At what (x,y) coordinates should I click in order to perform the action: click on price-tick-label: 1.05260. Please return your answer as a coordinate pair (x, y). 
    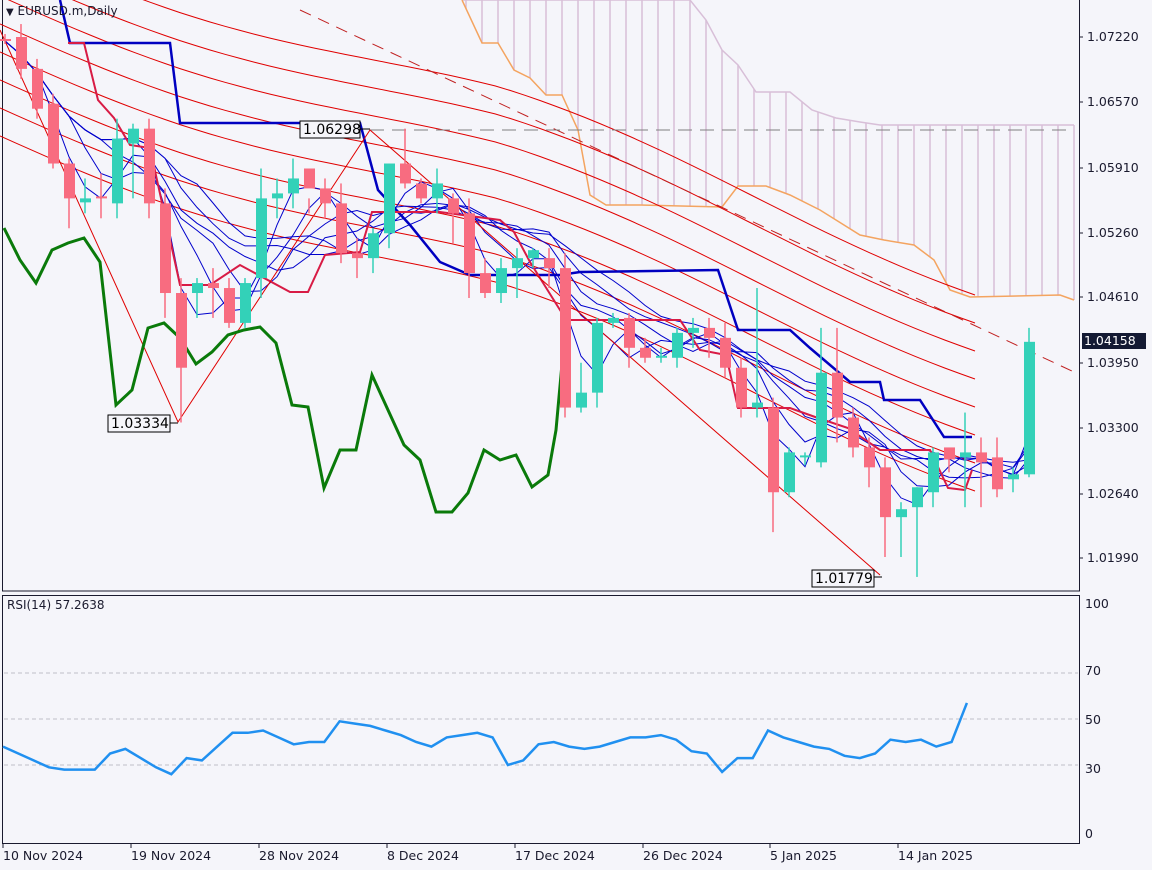
    Looking at the image, I should click on (1113, 232).